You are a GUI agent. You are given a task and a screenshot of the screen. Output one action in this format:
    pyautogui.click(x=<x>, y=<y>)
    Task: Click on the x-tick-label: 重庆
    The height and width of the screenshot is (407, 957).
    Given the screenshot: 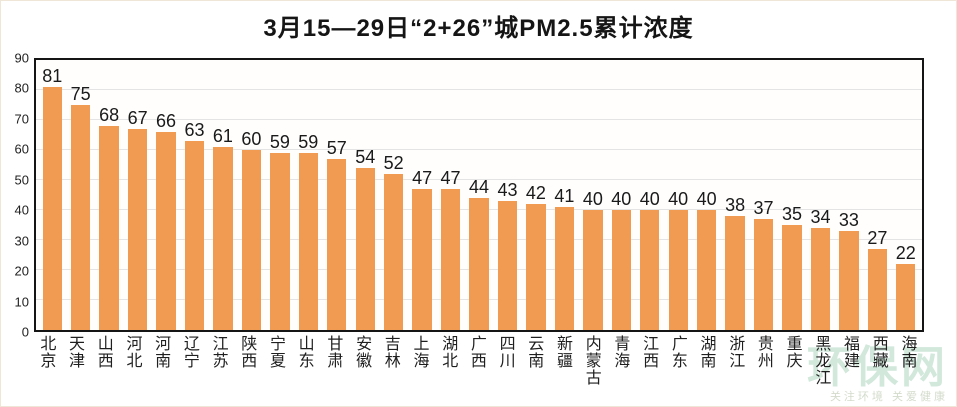 What is the action you would take?
    pyautogui.click(x=794, y=353)
    